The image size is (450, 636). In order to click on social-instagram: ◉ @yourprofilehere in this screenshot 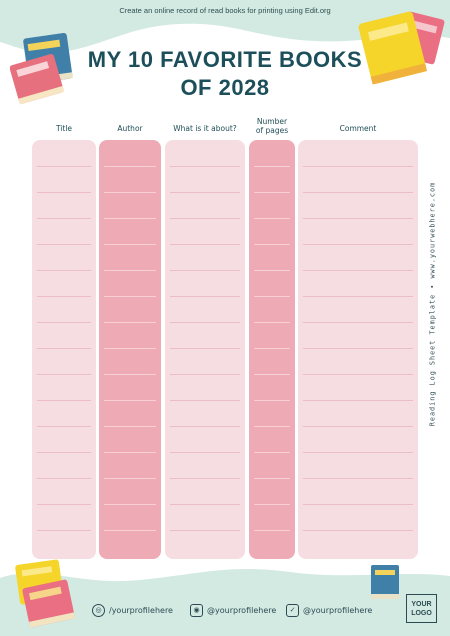, I will do `click(233, 610)`.